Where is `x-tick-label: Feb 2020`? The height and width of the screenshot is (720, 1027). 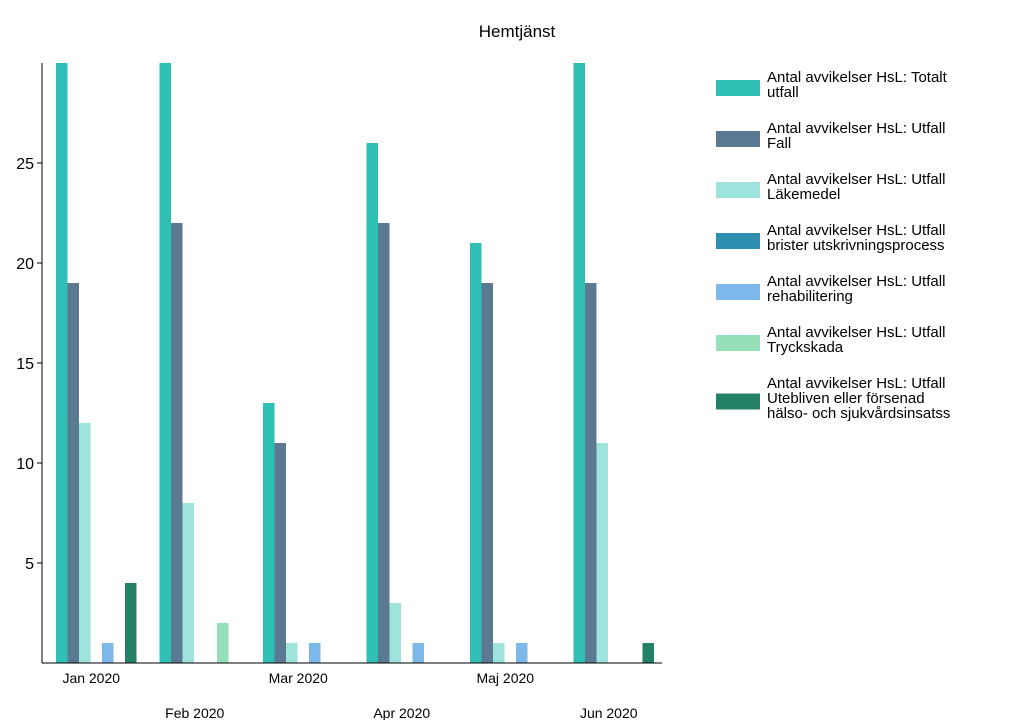 x-tick-label: Feb 2020 is located at coordinates (194, 712).